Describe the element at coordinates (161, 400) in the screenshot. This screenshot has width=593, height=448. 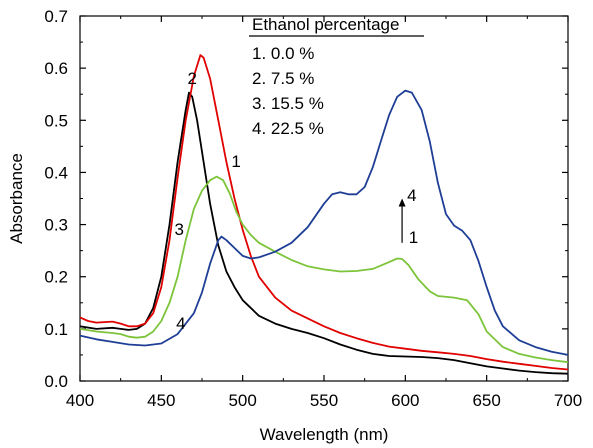
I see `x-tick-label: 450` at that location.